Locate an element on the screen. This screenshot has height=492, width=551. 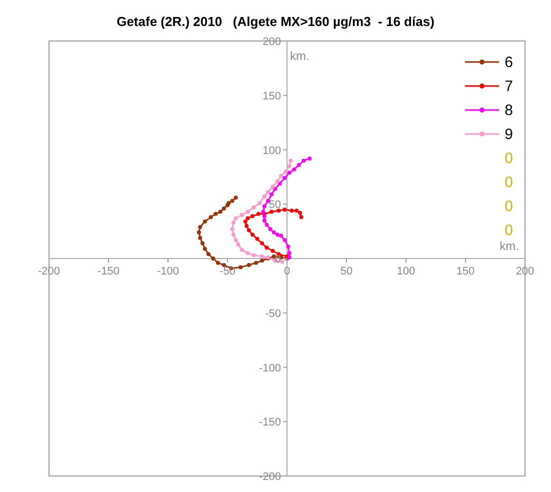
chart-title: Getafe (2R.) 2010 (Algete MX>160 µg/m3 - 16 días) is located at coordinates (276, 21).